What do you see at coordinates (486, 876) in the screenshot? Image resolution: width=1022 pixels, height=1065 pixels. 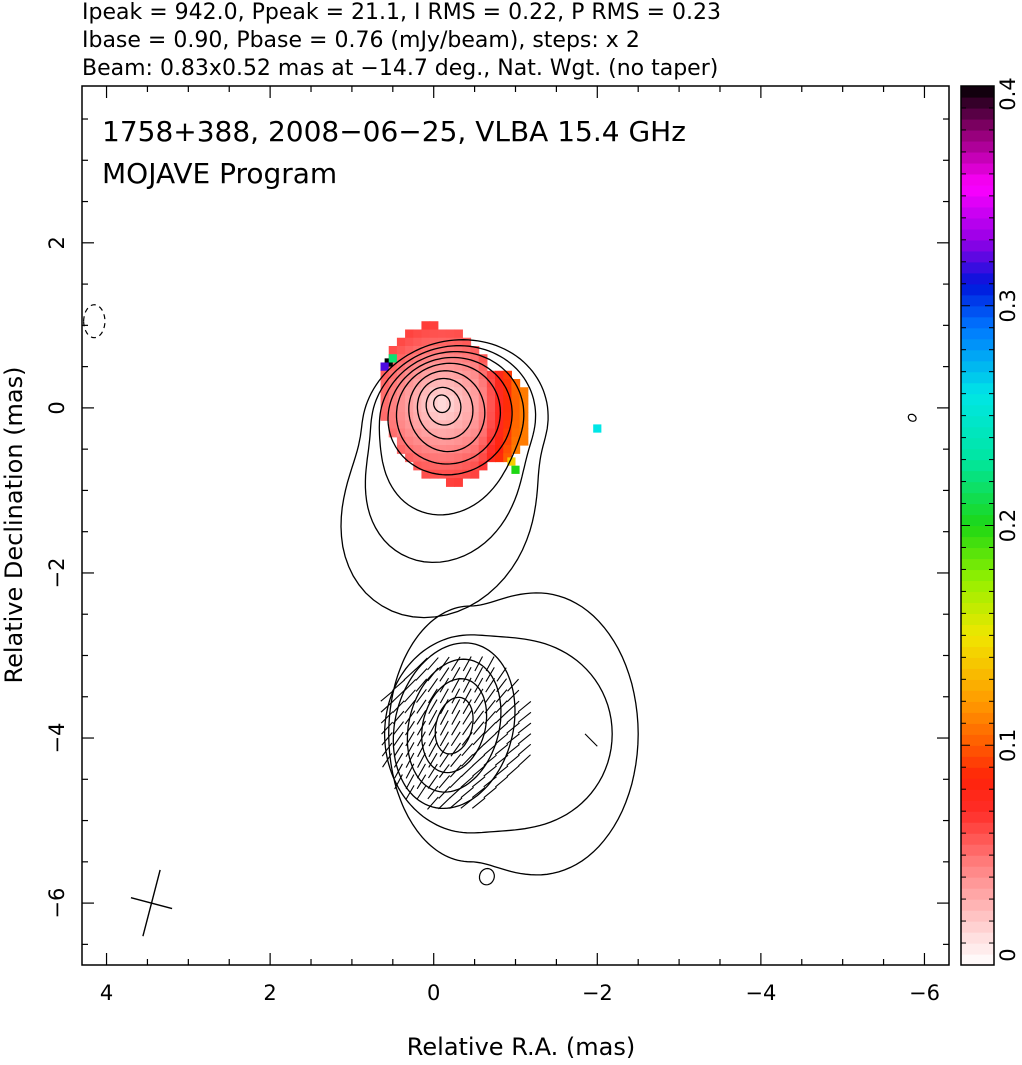 I see `contour-spot` at bounding box center [486, 876].